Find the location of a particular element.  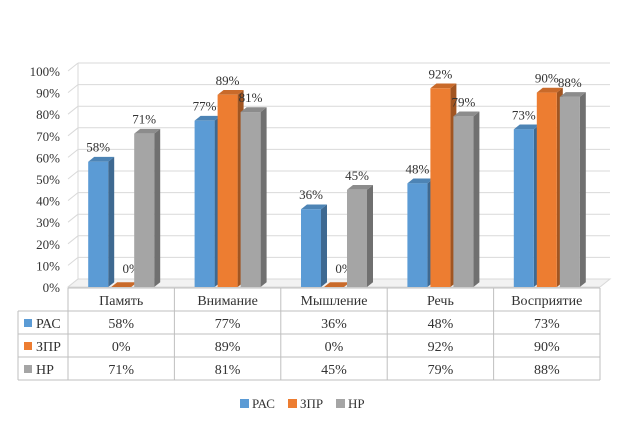

table-cell: 88% is located at coordinates (547, 370).